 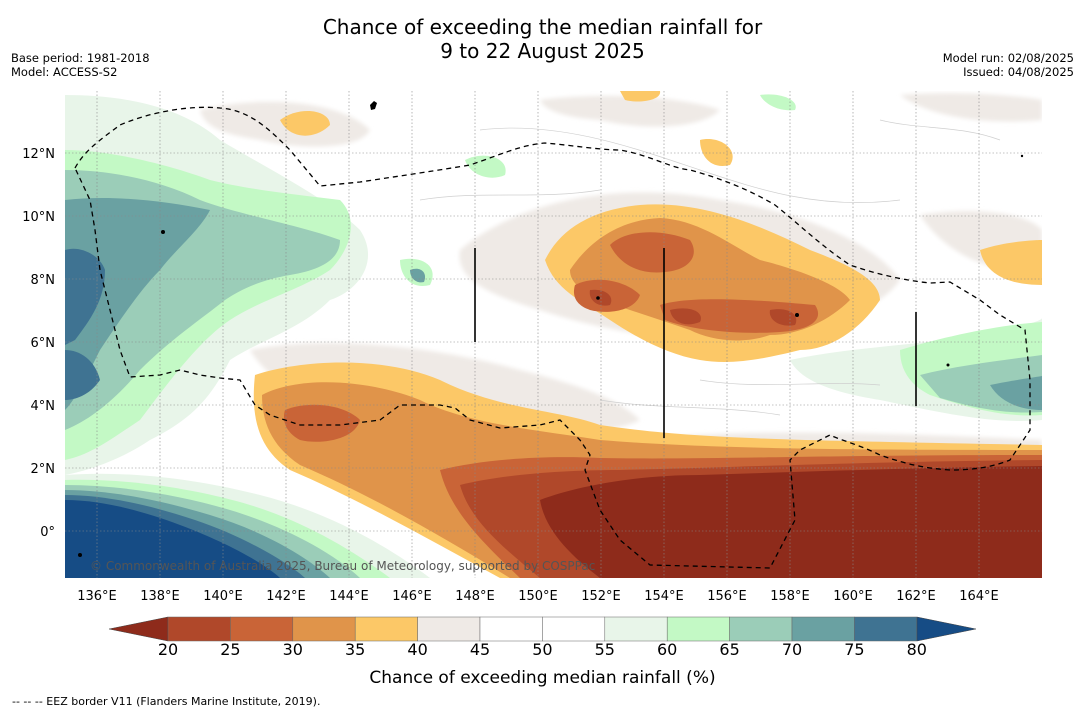 I want to click on map-title-line2: 9 to 22 August 2025, so click(x=542, y=51).